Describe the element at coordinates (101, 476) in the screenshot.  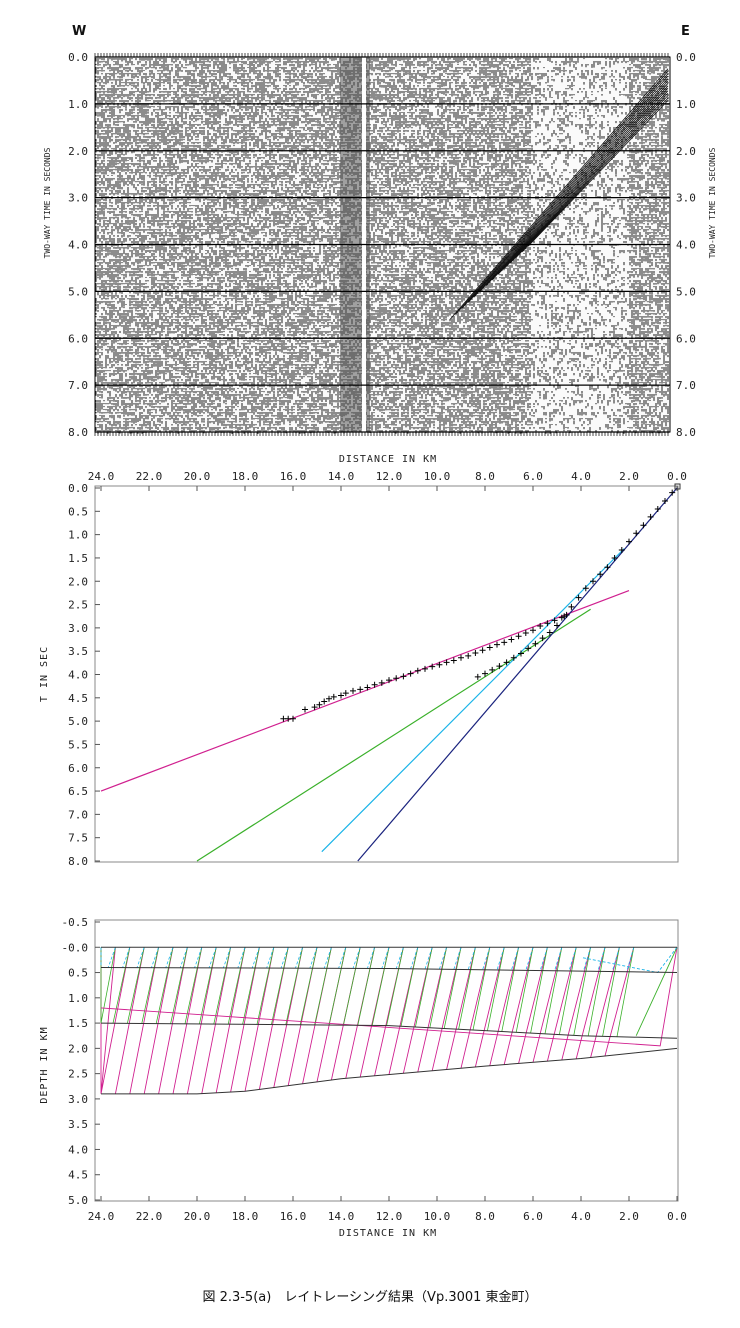
I see `traveltime-xtick-label: 24.0` at that location.